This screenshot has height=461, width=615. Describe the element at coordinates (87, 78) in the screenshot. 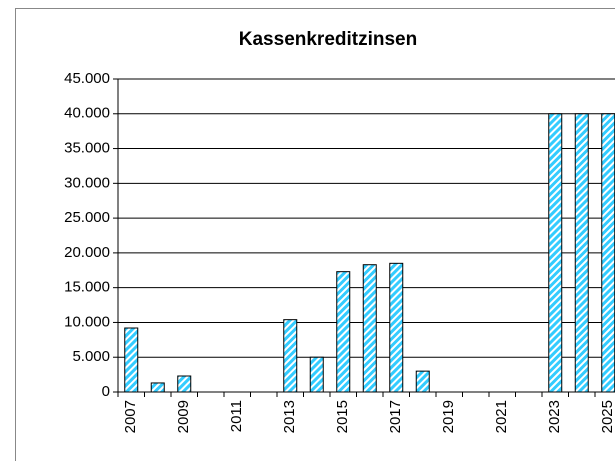

I see `y-tick-label: 45.000` at that location.